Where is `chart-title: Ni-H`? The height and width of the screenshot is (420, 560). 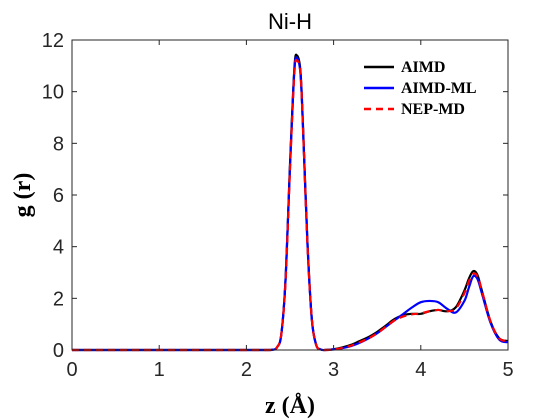
chart-title: Ni-H is located at coordinates (290, 21).